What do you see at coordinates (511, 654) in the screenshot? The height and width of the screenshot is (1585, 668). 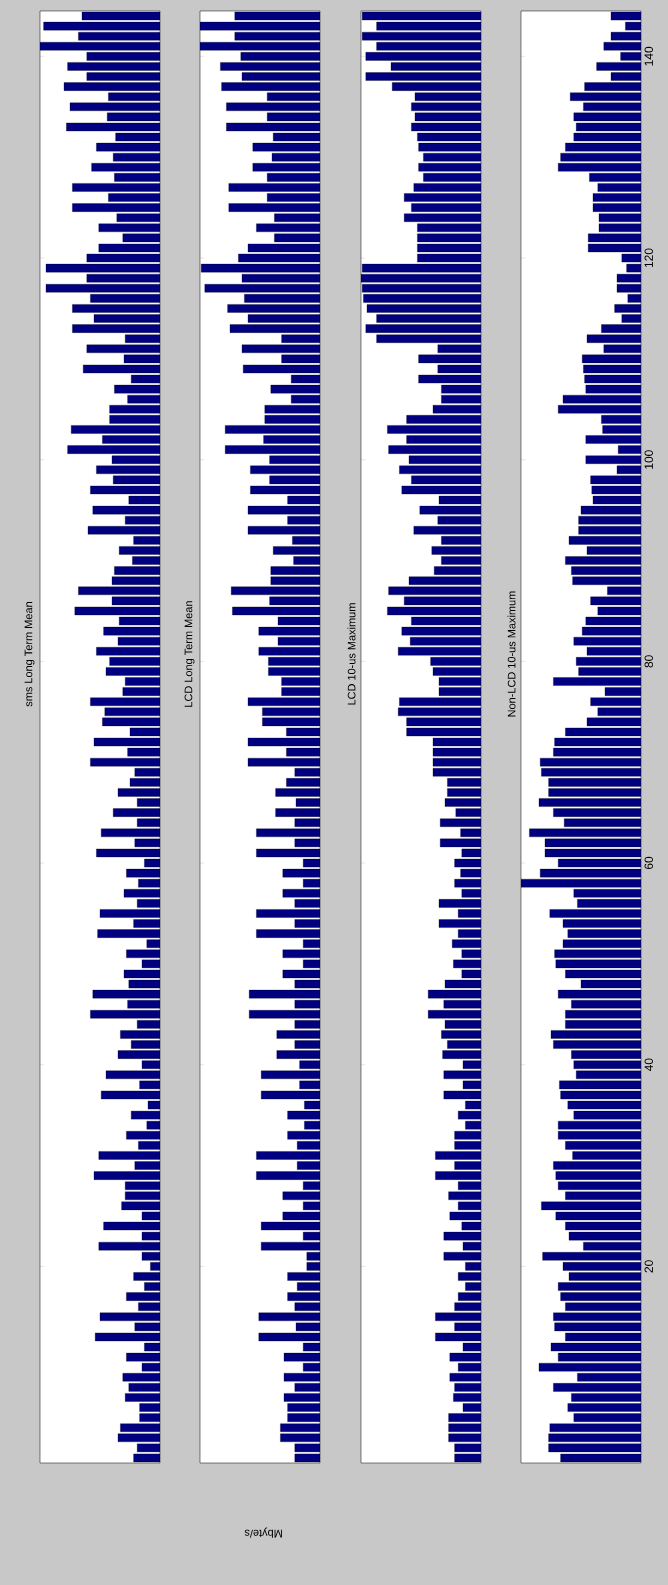 I see `text: Non-LCD 10-us Maximum` at bounding box center [511, 654].